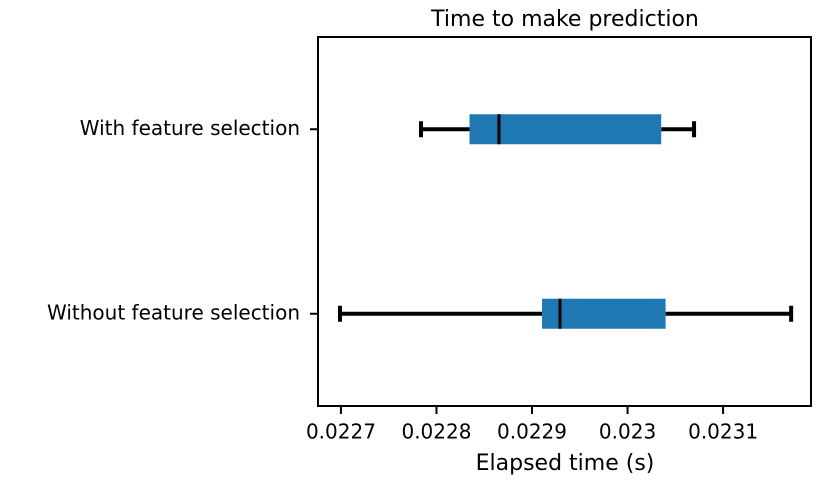  What do you see at coordinates (436, 432) in the screenshot?
I see `x-tick-label: 0.0228` at bounding box center [436, 432].